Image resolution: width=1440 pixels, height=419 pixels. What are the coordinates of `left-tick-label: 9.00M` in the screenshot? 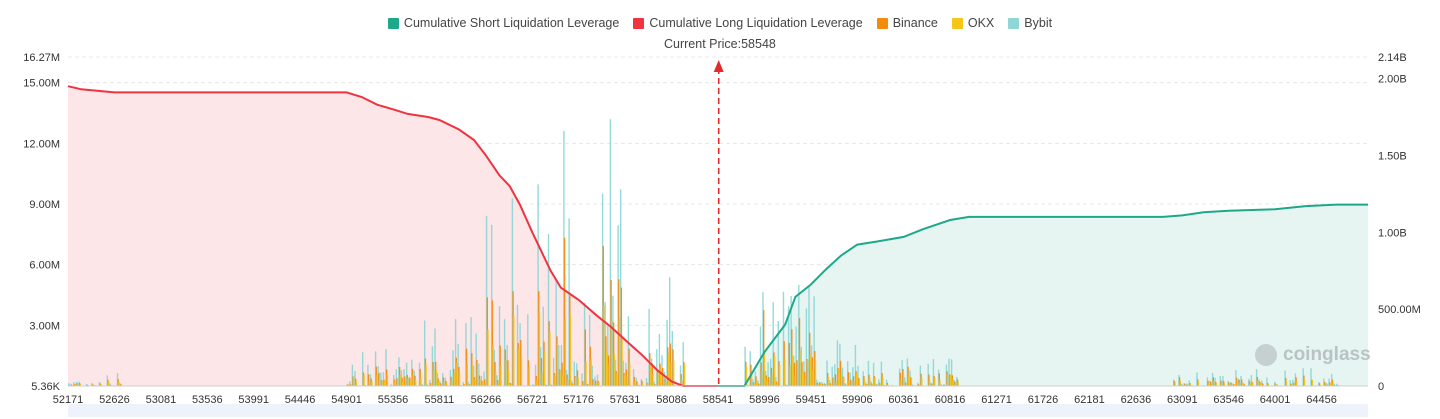 It's located at (44, 205).